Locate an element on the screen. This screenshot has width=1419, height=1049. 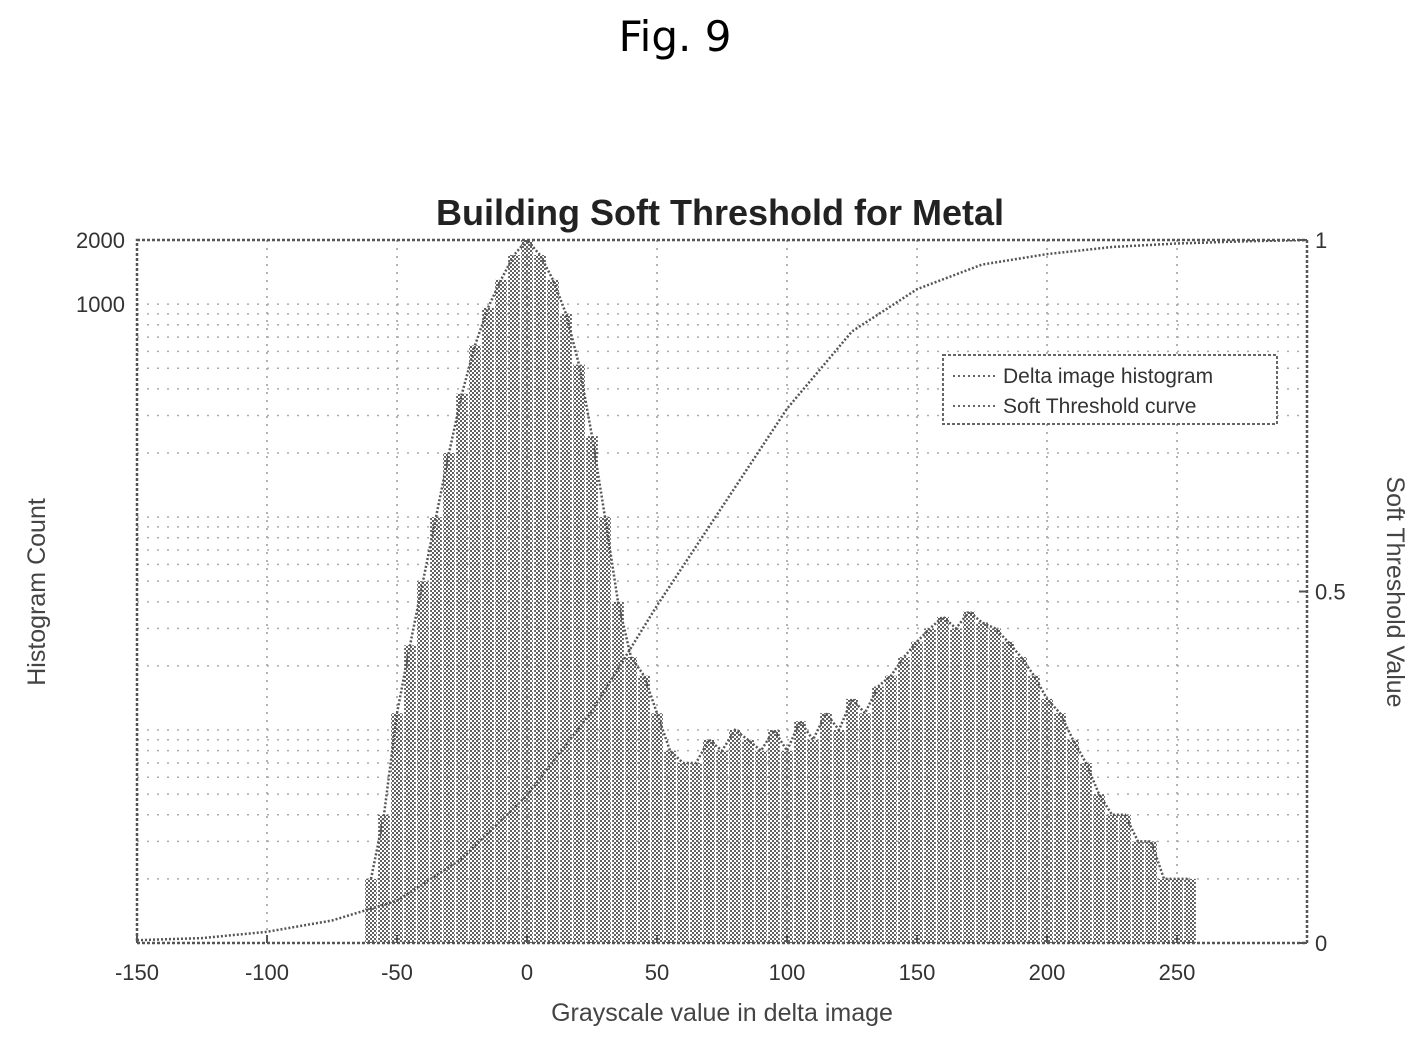
legend-entry-histogram: Delta image histogram is located at coordinates (1108, 376).